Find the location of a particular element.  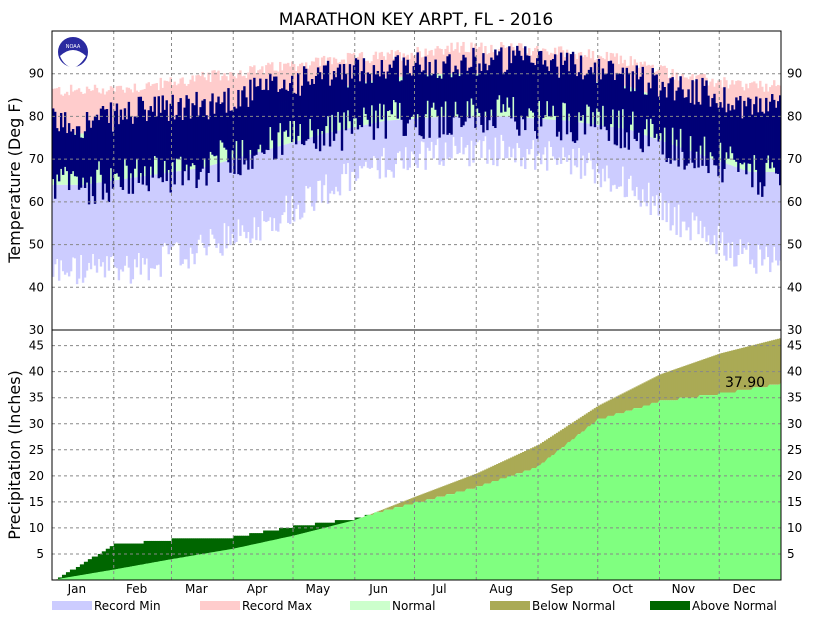

temp-tick-label-left: 80 is located at coordinates (36, 116).